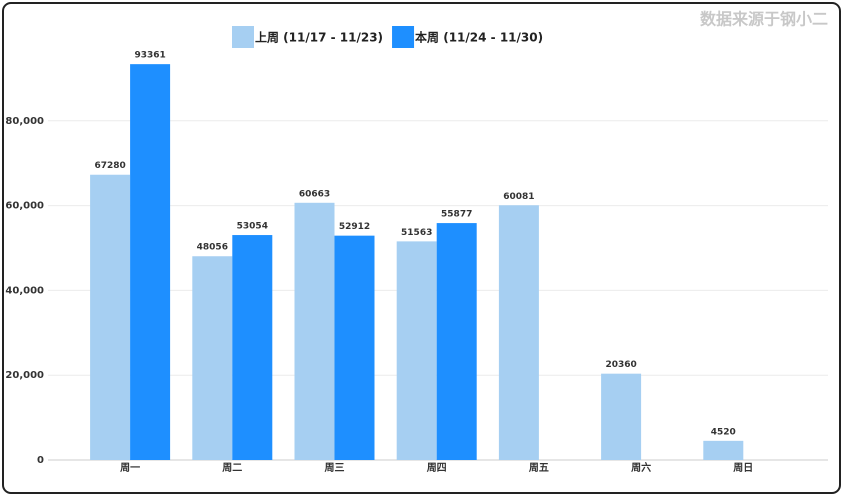 The width and height of the screenshot is (844, 498). I want to click on value-label: 67280, so click(109, 166).